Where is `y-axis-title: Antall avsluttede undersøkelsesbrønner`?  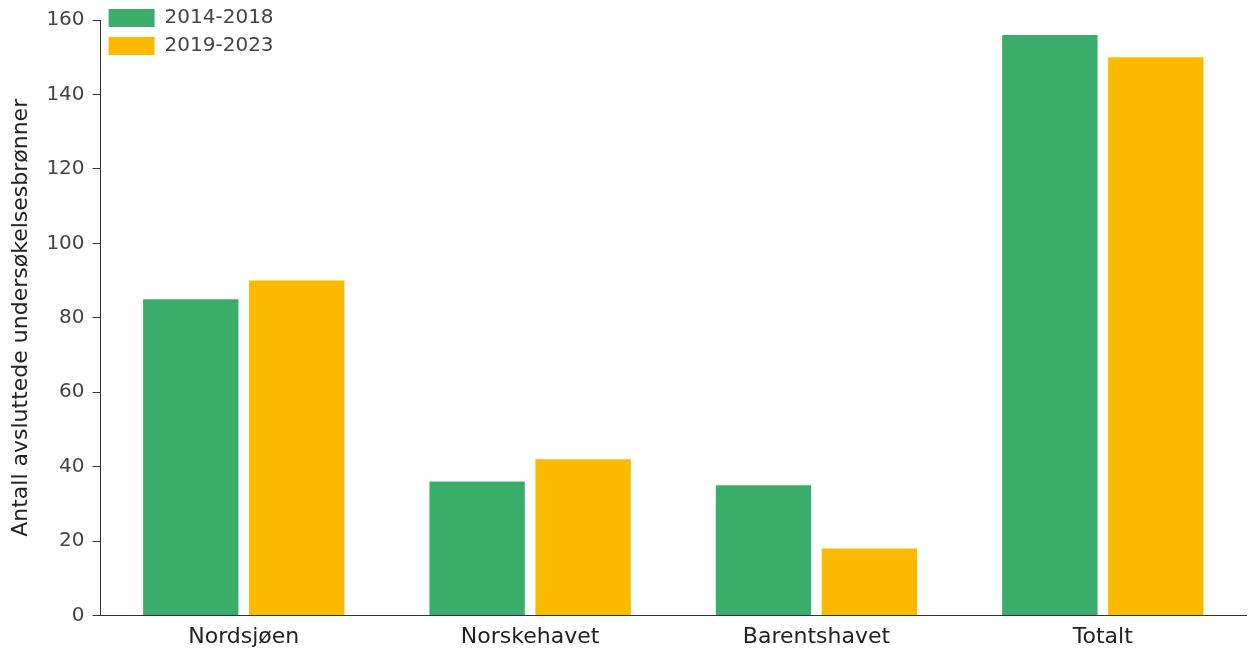 y-axis-title: Antall avsluttede undersøkelsesbrønner is located at coordinates (19, 317).